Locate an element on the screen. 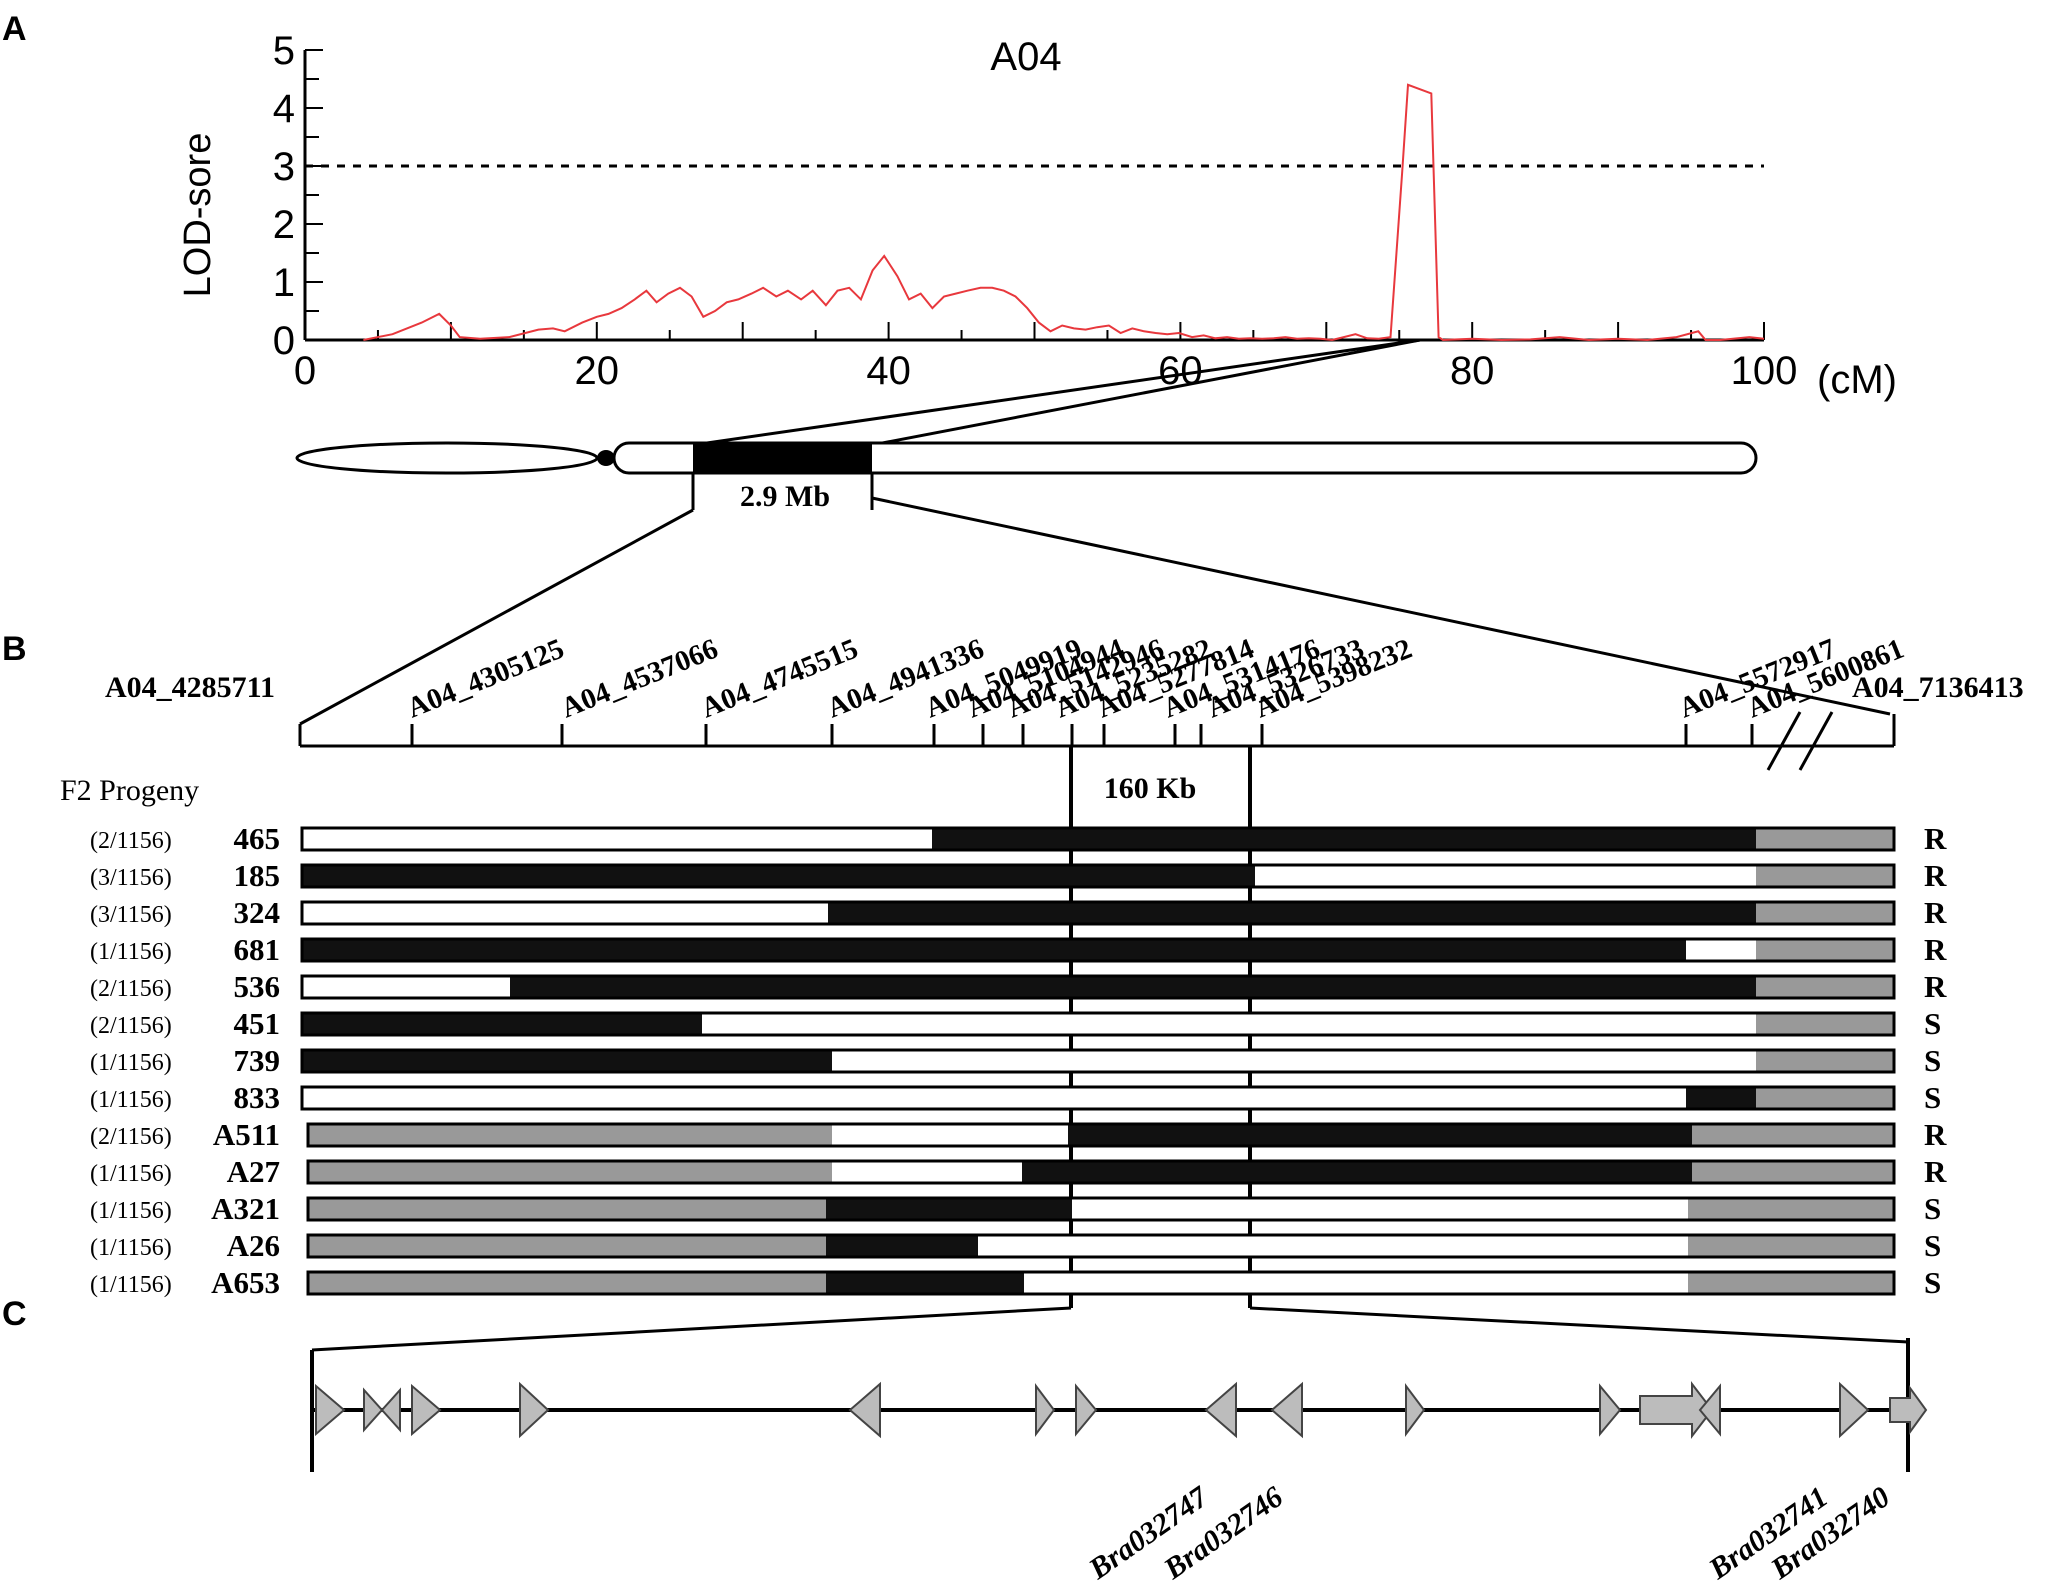 The width and height of the screenshot is (2056, 1582). progeny-id: A321 is located at coordinates (245, 1208).